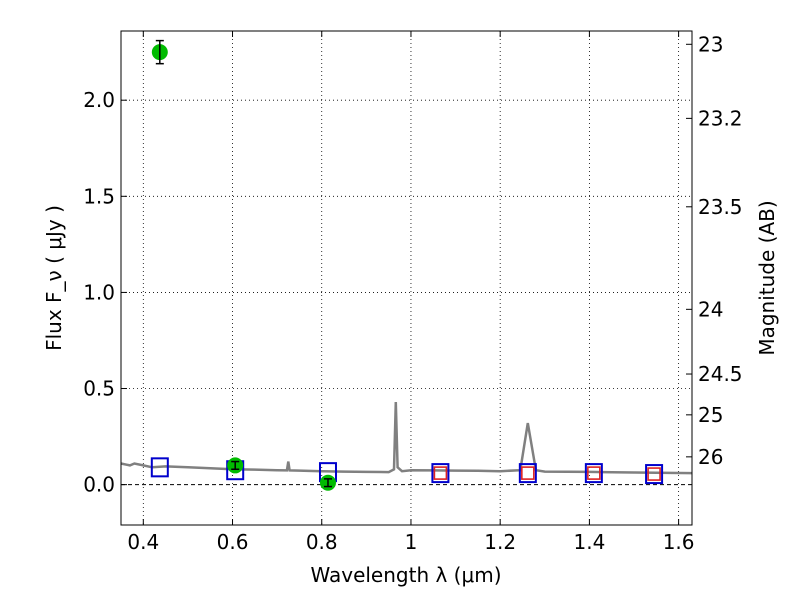  Describe the element at coordinates (233, 542) in the screenshot. I see `x-tick-label: 0.6` at that location.